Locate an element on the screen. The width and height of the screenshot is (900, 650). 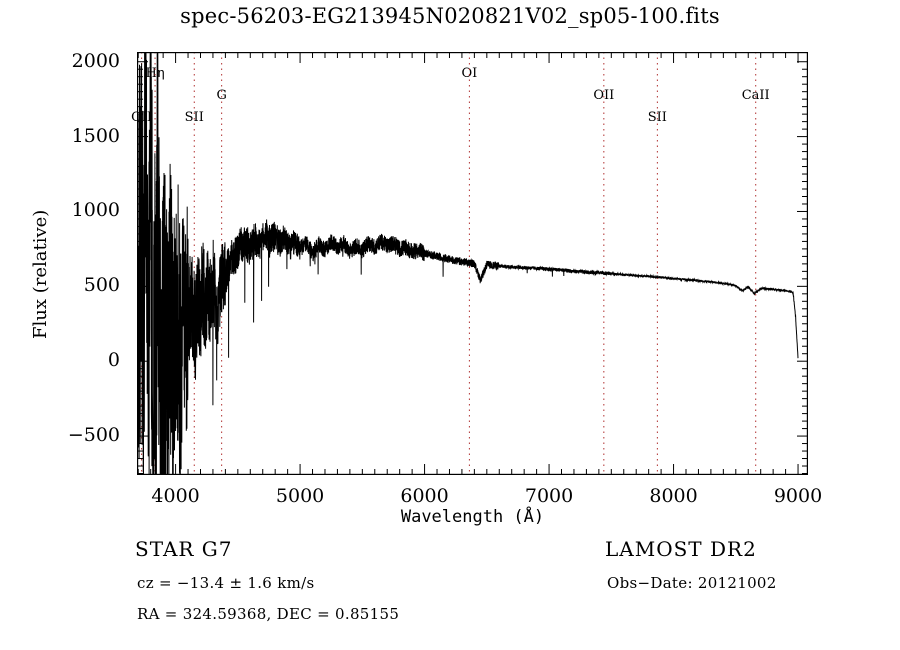
survey-label: LAMOST DR2 is located at coordinates (681, 549).